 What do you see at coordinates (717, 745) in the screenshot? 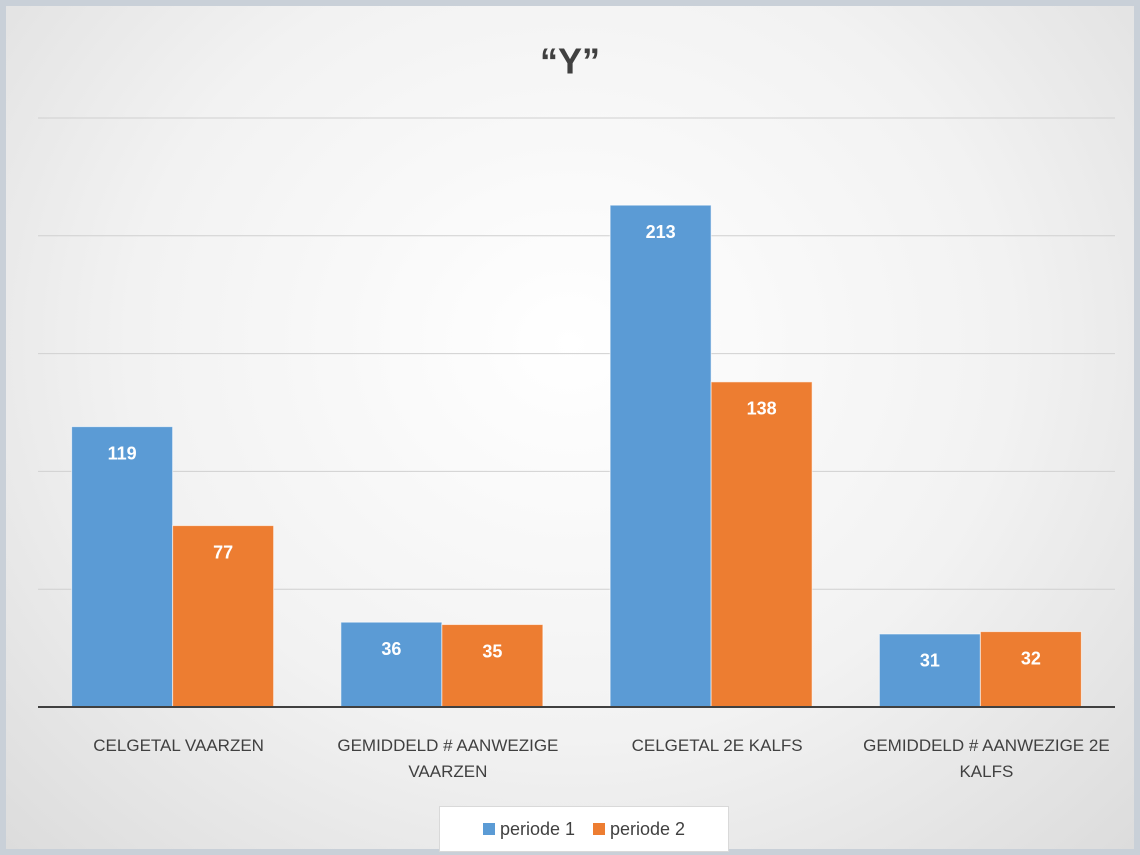
I see `x-tick-label: CELGETAL 2E KALFS` at bounding box center [717, 745].